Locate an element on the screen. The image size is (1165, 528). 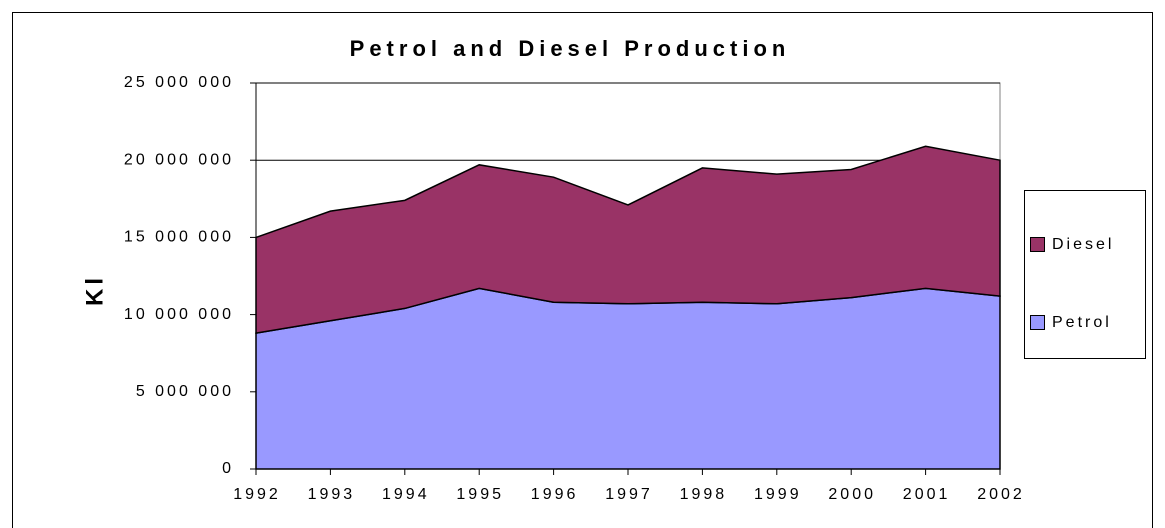
x-tick-label: 1997 is located at coordinates (629, 494).